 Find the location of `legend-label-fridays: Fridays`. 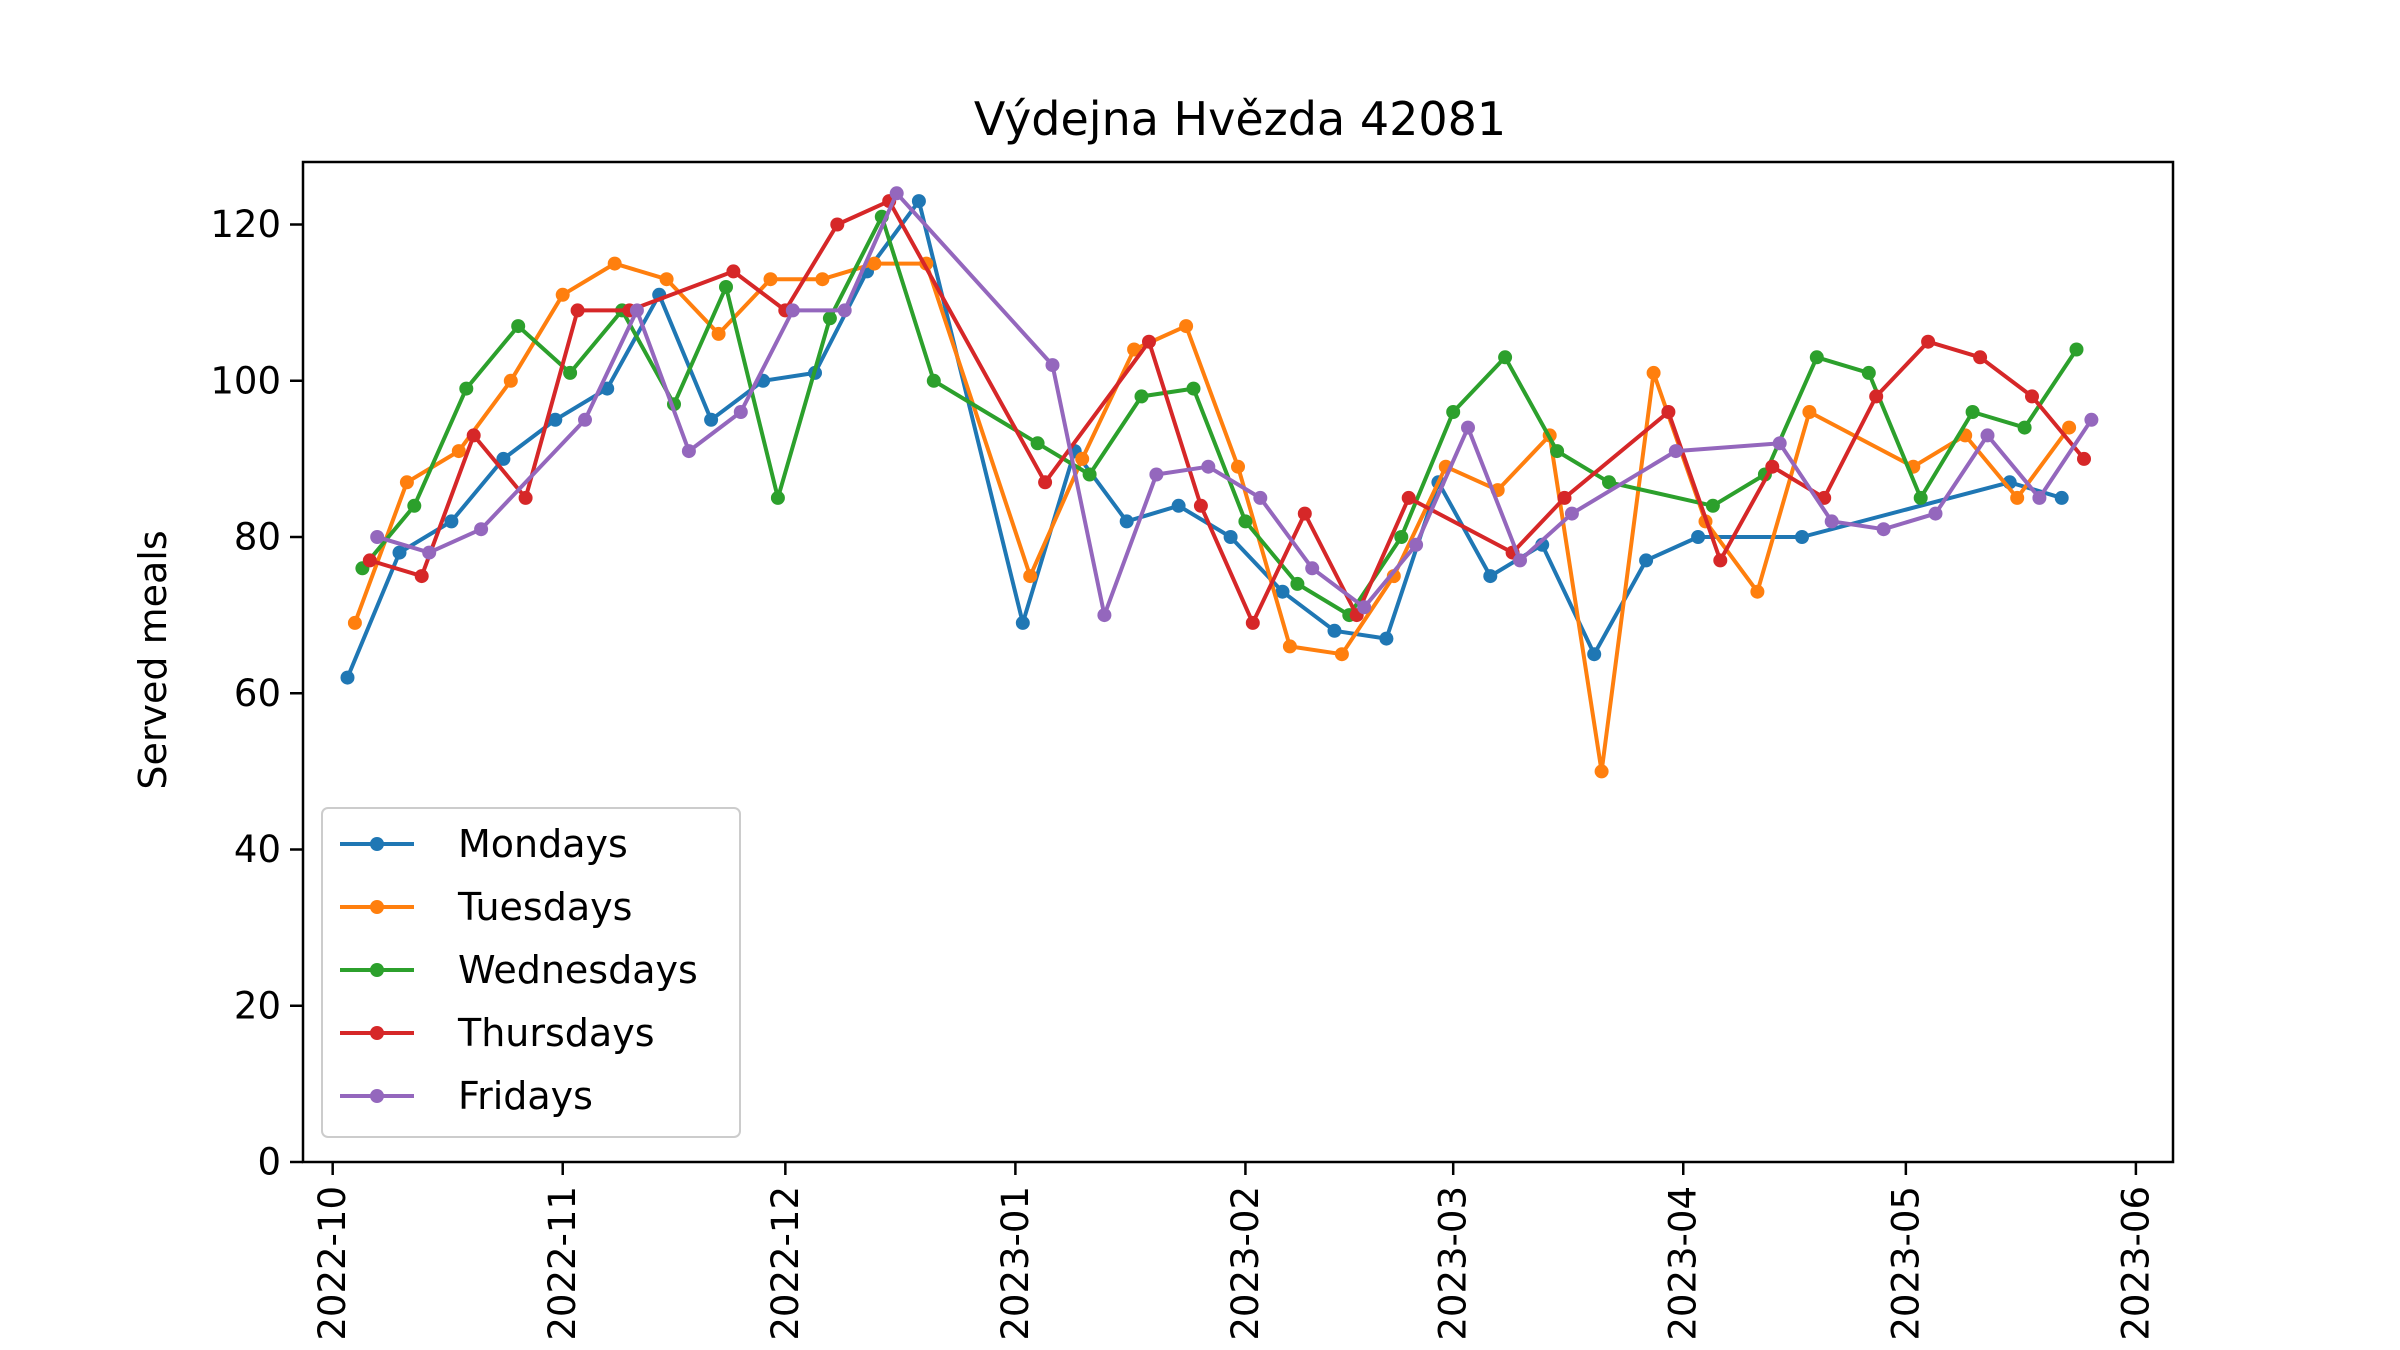

legend-label-fridays: Fridays is located at coordinates (525, 1096).